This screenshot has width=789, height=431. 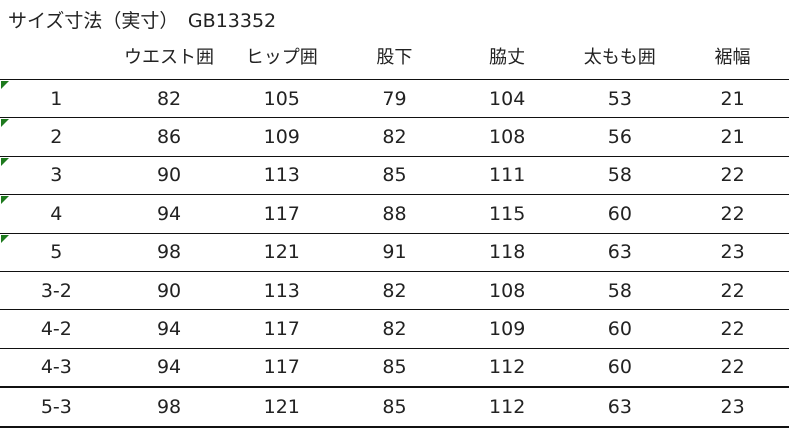 I want to click on cell-value: 82, so click(x=169, y=98).